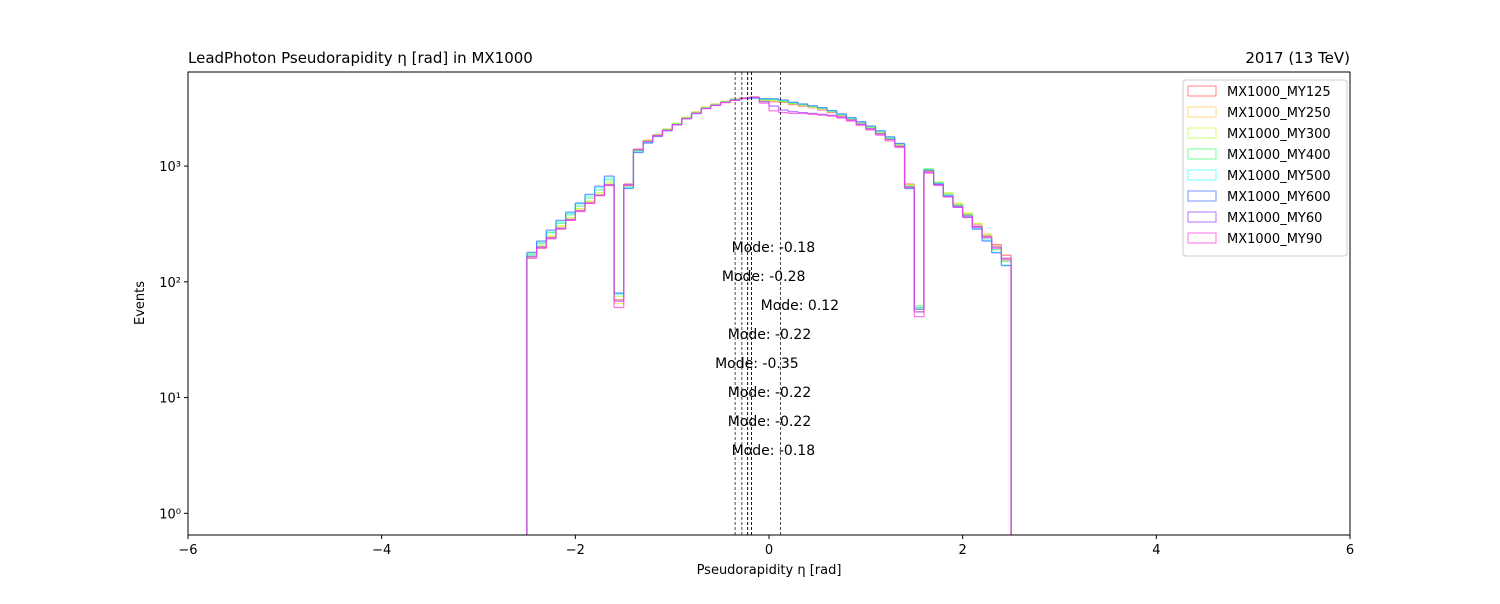  I want to click on legend-label: MX1000_MY600, so click(1279, 197).